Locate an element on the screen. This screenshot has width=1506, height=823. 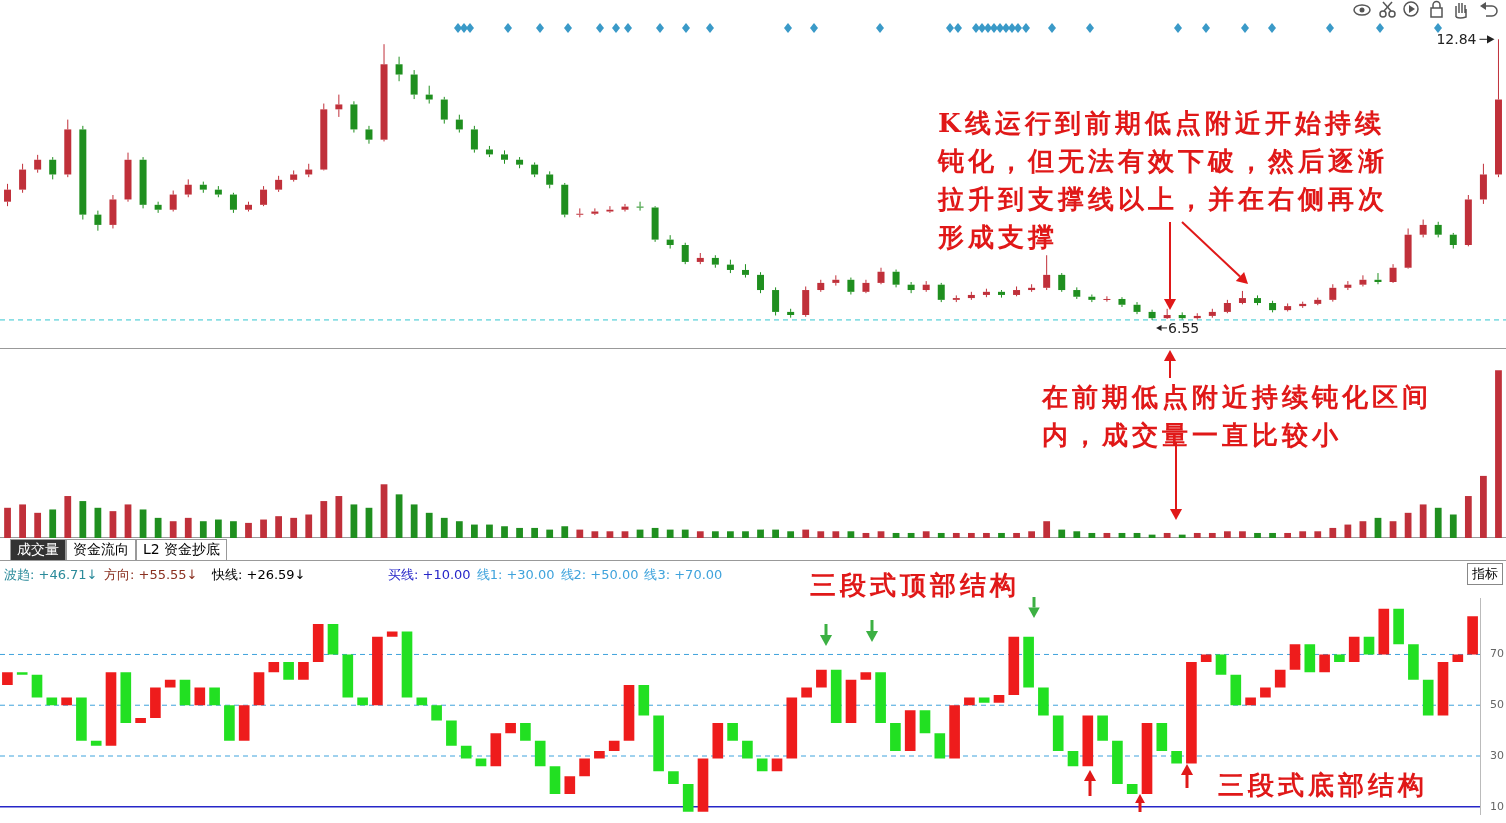
text: 资金流向 is located at coordinates (101, 550).